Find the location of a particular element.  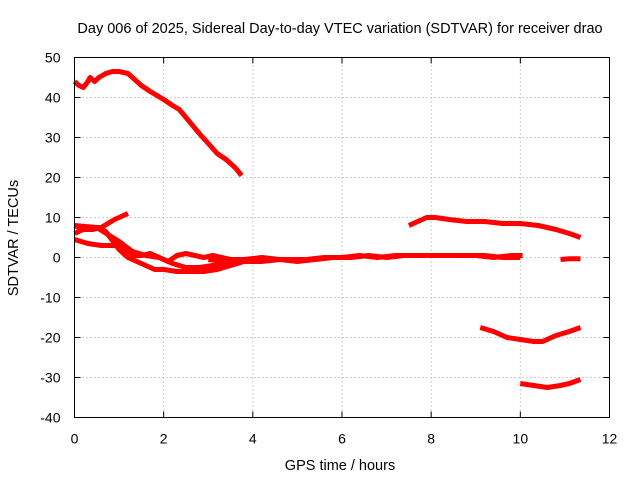

y-tick-label: 20 is located at coordinates (53, 178).